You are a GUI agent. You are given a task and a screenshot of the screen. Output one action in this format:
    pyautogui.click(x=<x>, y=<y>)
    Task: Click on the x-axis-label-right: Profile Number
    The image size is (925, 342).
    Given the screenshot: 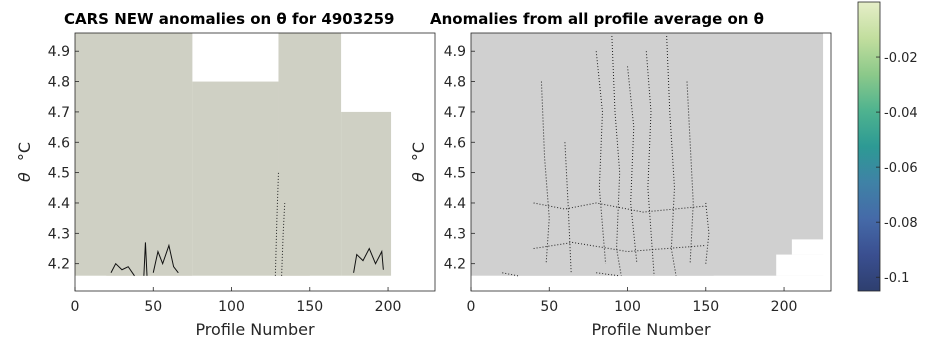 What is the action you would take?
    pyautogui.click(x=651, y=329)
    